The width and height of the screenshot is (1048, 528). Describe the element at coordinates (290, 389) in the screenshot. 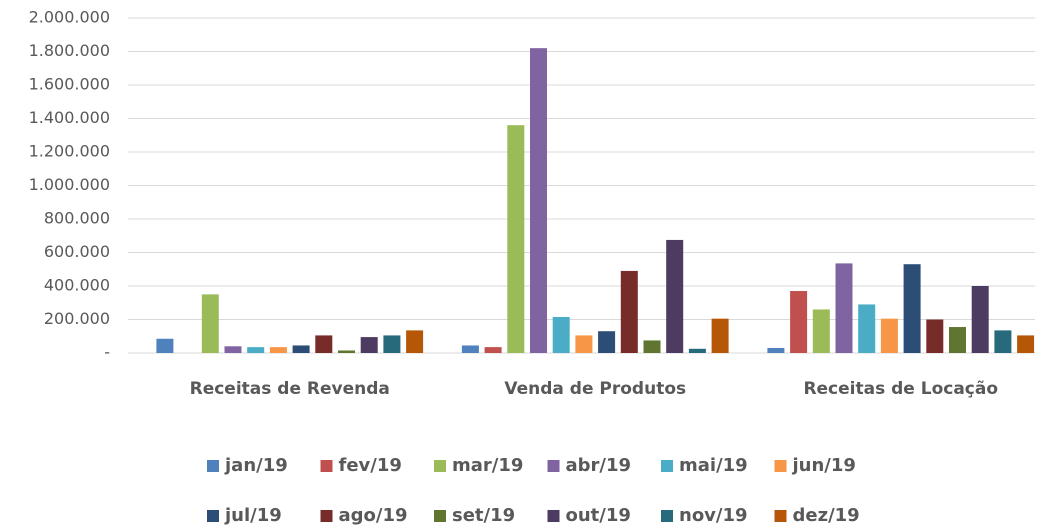

I see `x-tick-label: Receitas de Revenda` at that location.